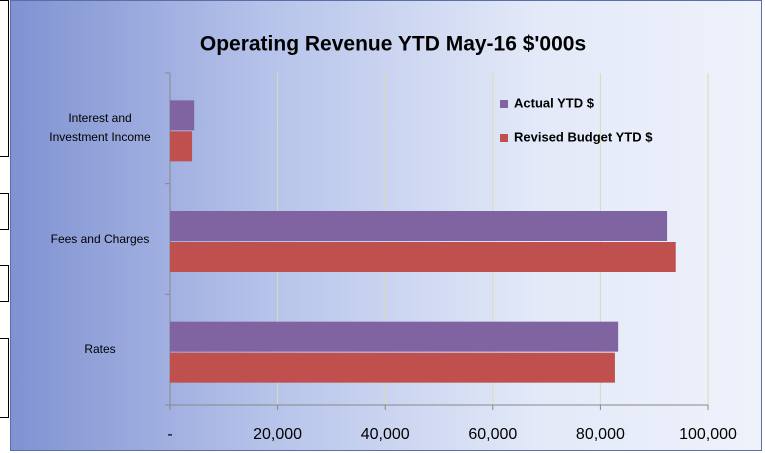 The height and width of the screenshot is (453, 765). I want to click on y-tick-label: Fees and Charges, so click(100, 238).